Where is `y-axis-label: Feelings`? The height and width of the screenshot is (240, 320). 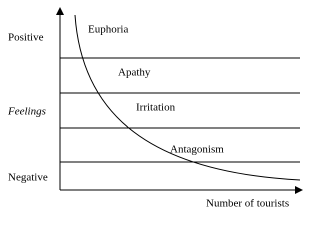 y-axis-label: Feelings is located at coordinates (26, 112).